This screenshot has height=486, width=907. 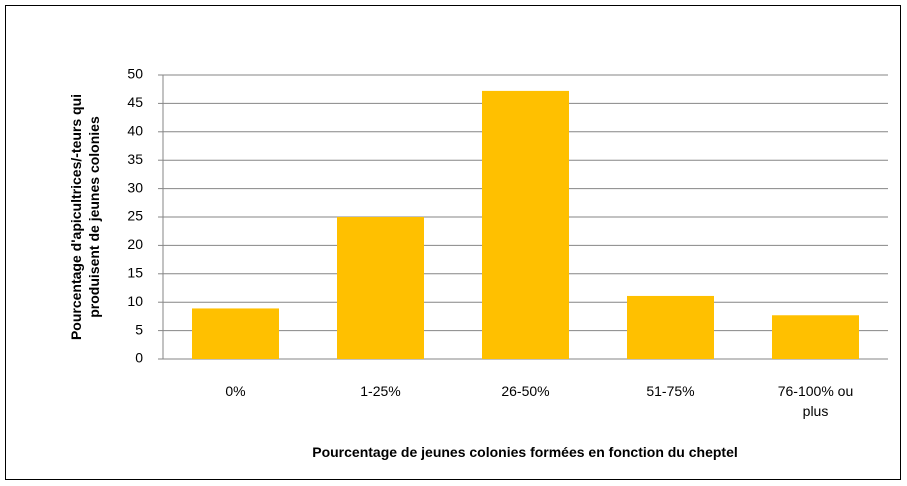 What do you see at coordinates (135, 301) in the screenshot?
I see `y-tick-label: 10` at bounding box center [135, 301].